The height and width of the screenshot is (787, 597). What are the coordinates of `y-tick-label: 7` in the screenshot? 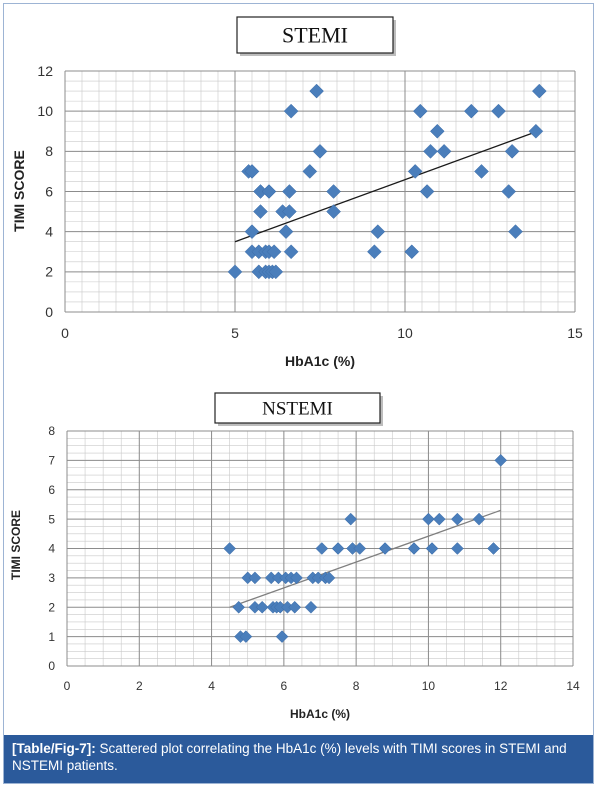 It's located at (51, 461).